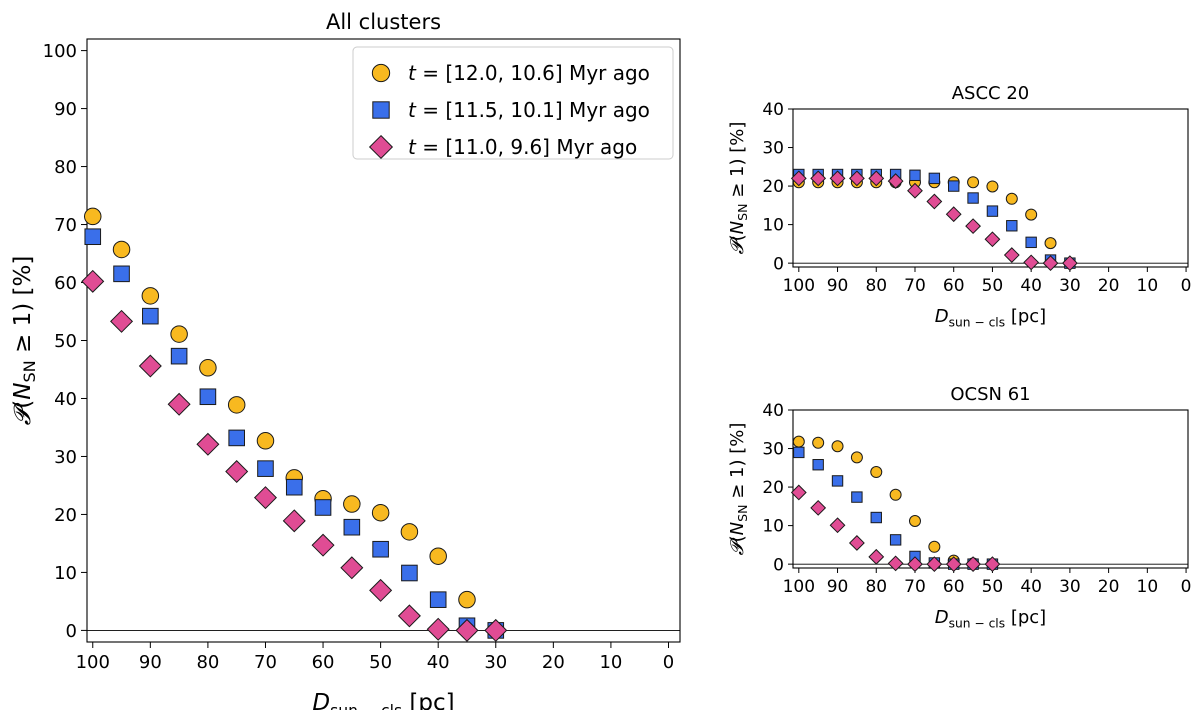 This screenshot has height=710, width=1200. What do you see at coordinates (1109, 587) in the screenshot?
I see `x-tick-label: 20` at bounding box center [1109, 587].